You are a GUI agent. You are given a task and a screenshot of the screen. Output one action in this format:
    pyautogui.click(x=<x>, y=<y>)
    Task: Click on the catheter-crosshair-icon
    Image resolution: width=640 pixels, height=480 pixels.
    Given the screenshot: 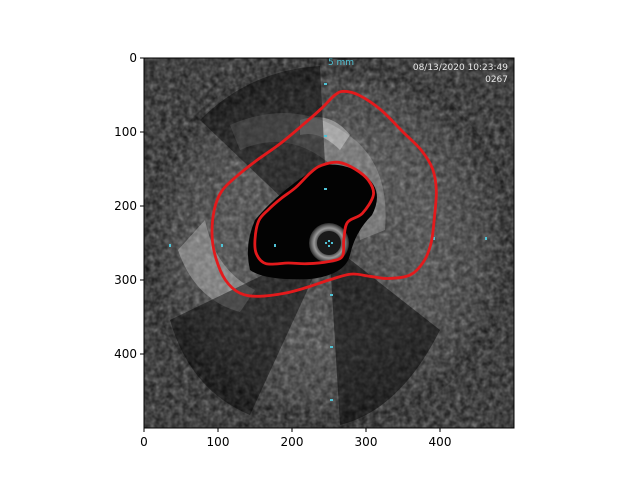 What is the action you would take?
    pyautogui.click(x=329, y=243)
    